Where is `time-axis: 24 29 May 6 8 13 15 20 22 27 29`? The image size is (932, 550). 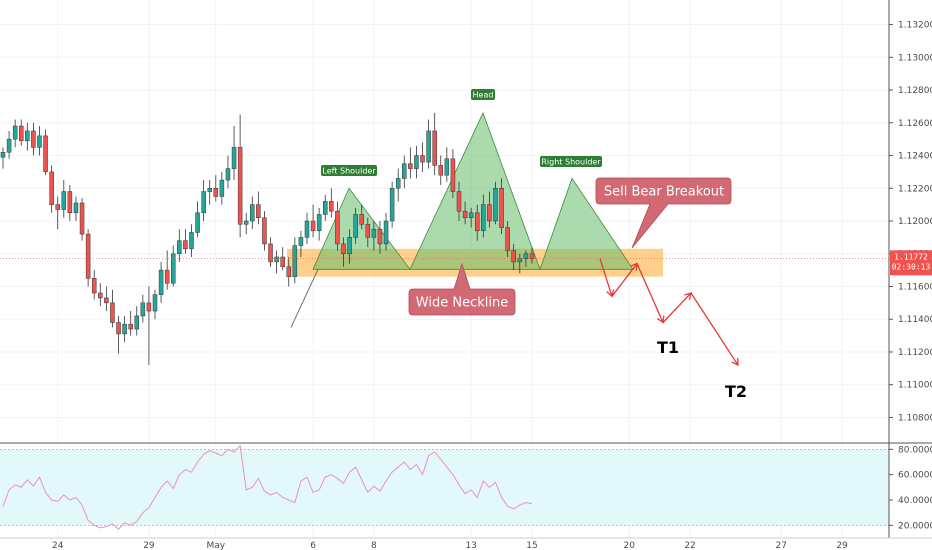 time-axis: 24 29 May 6 8 13 15 20 22 27 29 is located at coordinates (450, 545).